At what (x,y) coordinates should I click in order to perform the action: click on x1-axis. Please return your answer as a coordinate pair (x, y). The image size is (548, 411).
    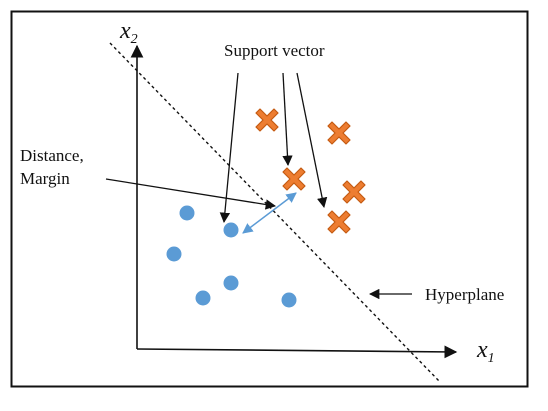
    Looking at the image, I should click on (297, 352).